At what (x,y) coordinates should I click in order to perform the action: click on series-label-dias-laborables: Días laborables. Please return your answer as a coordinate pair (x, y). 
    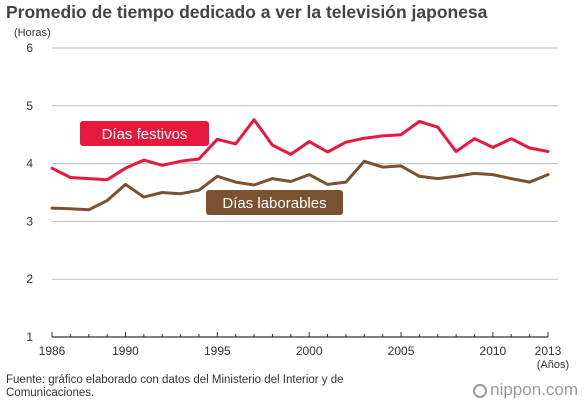
    Looking at the image, I should click on (274, 202).